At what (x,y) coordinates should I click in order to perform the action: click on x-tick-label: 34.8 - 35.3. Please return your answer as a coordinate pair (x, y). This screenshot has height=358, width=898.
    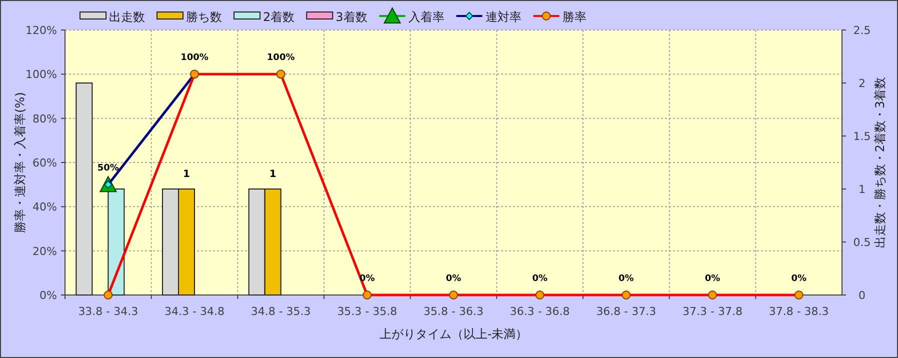
    Looking at the image, I should click on (280, 311).